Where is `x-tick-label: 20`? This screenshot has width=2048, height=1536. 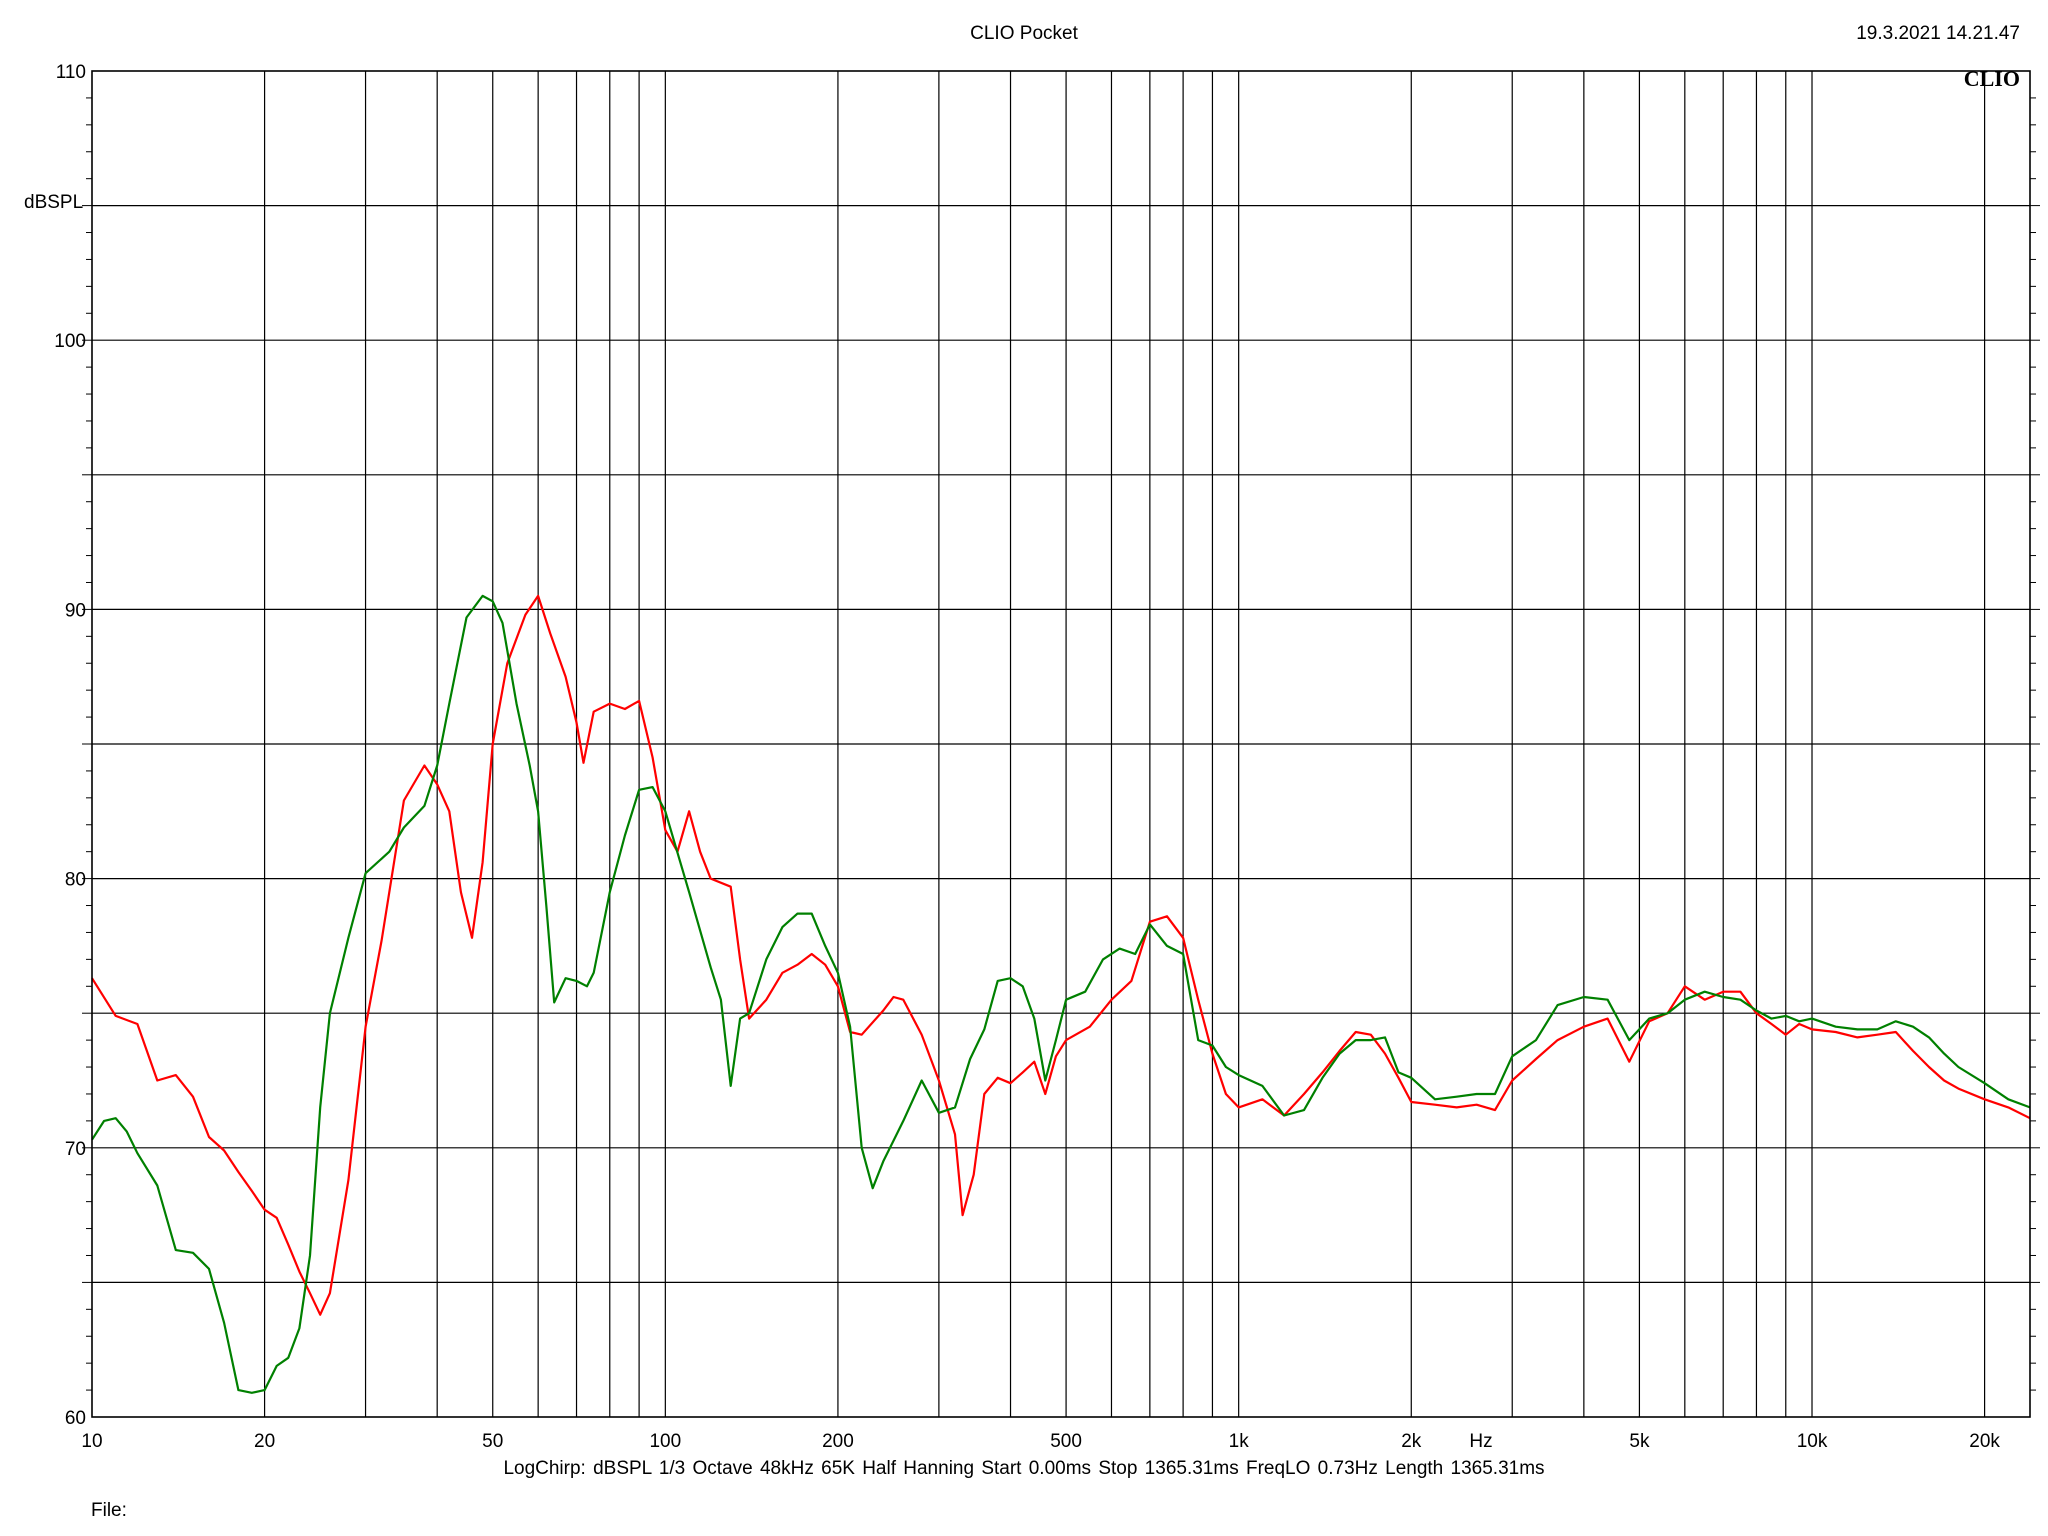 x-tick-label: 20 is located at coordinates (264, 1441).